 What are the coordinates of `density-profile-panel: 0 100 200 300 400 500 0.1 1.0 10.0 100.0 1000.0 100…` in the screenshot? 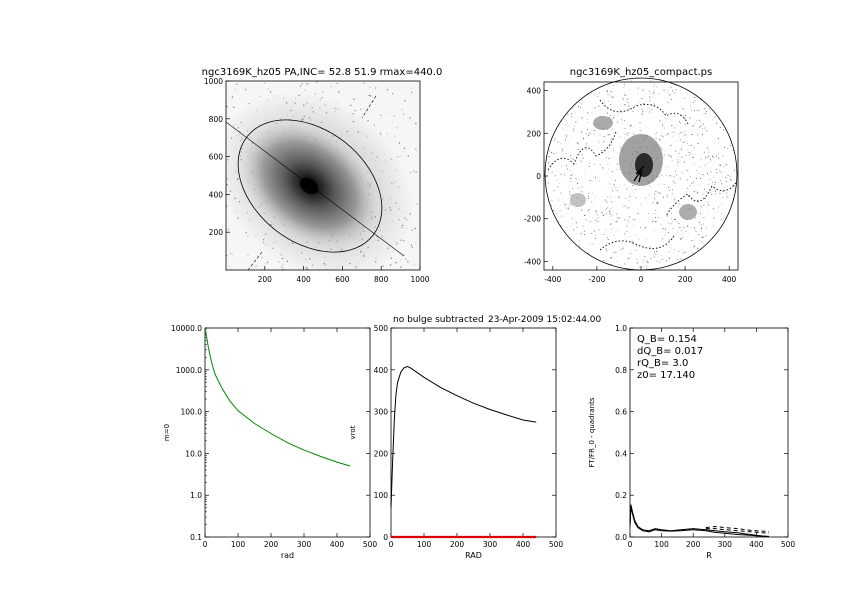 It's located at (270, 442).